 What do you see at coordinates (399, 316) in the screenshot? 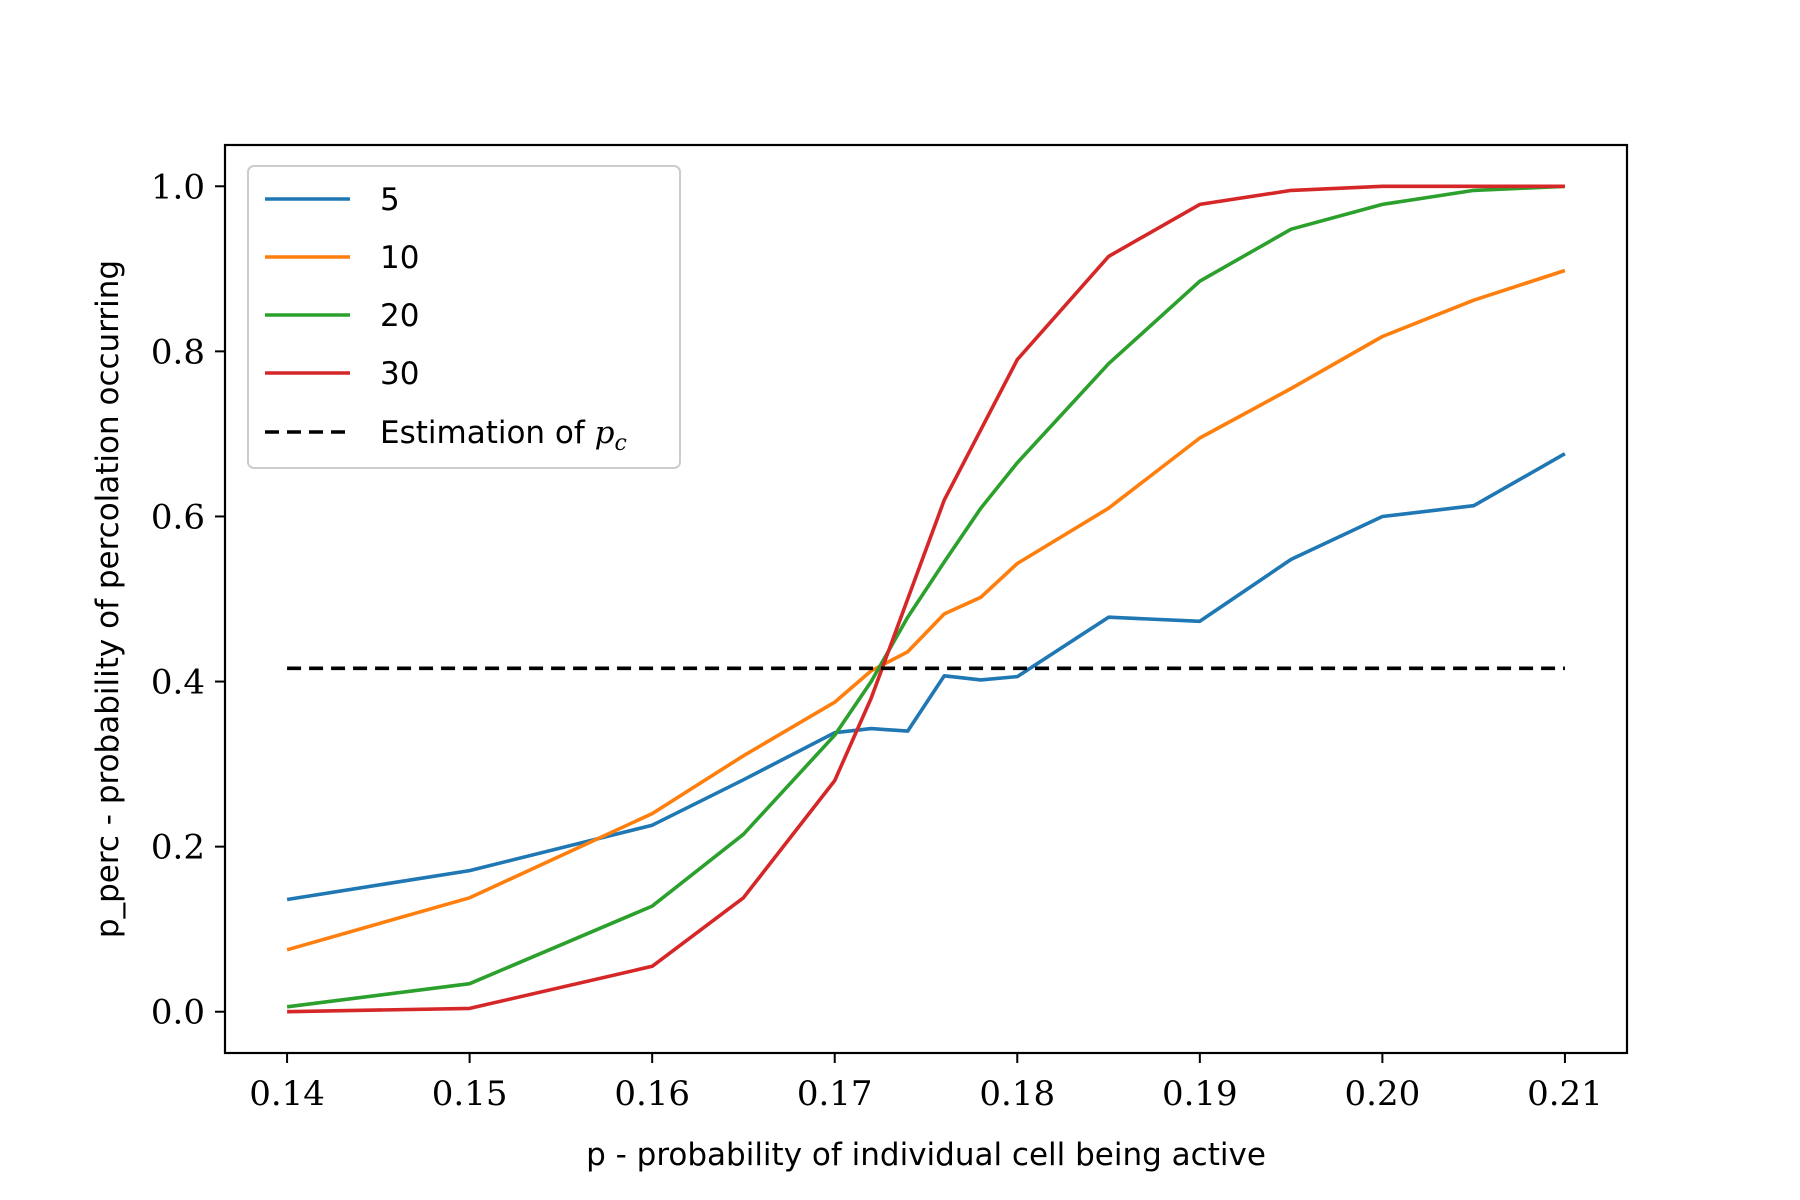
I see `legend-label-20: 20` at bounding box center [399, 316].